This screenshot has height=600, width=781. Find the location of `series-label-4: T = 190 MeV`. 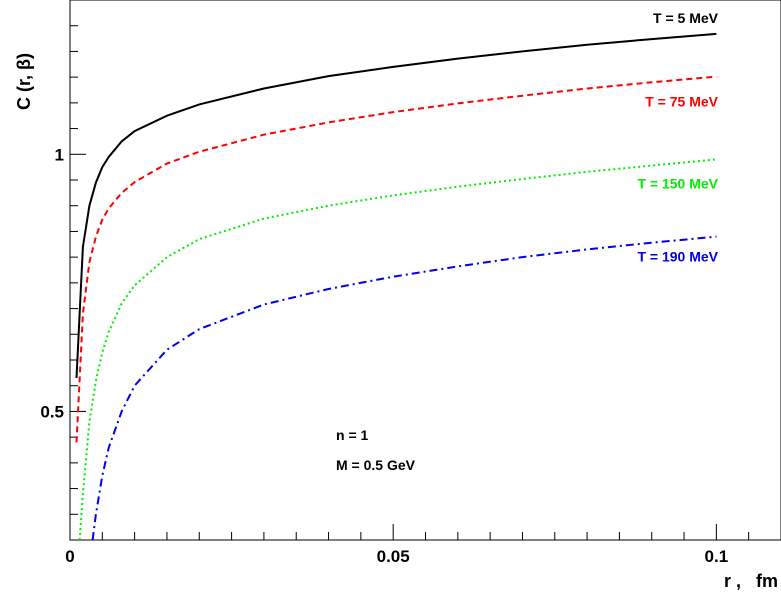

series-label-4: T = 190 MeV is located at coordinates (677, 257).